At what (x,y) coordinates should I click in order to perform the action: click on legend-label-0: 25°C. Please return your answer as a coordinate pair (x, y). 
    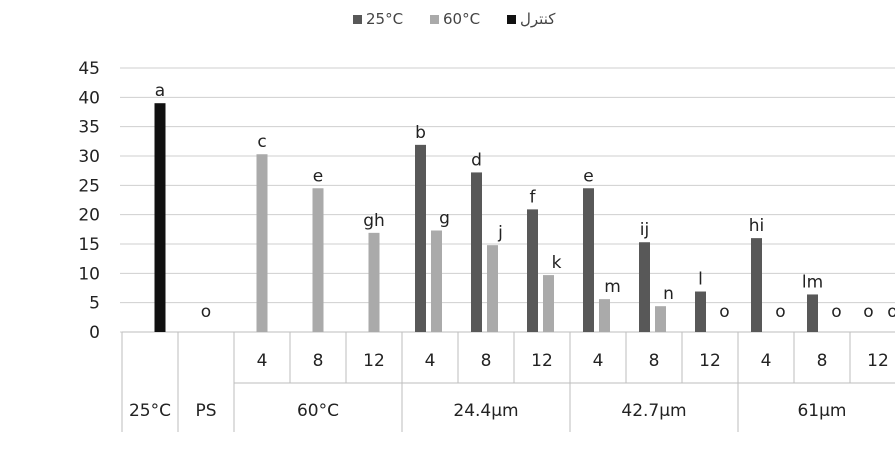
    Looking at the image, I should click on (384, 19).